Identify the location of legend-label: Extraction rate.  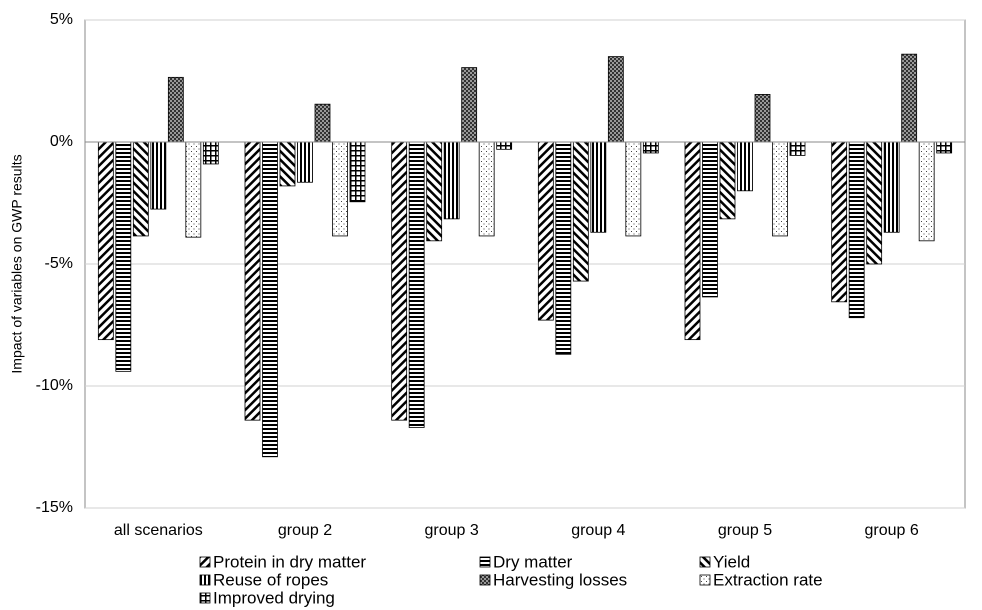
(768, 579).